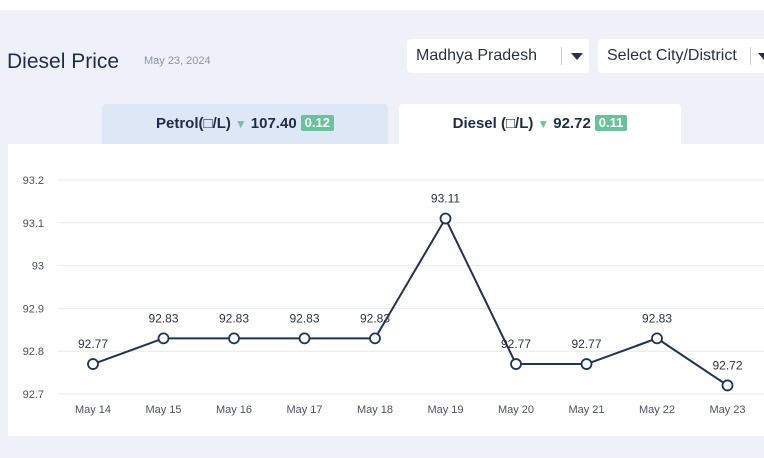 The height and width of the screenshot is (458, 764). What do you see at coordinates (33, 352) in the screenshot?
I see `y-tick-label: 92.8` at bounding box center [33, 352].